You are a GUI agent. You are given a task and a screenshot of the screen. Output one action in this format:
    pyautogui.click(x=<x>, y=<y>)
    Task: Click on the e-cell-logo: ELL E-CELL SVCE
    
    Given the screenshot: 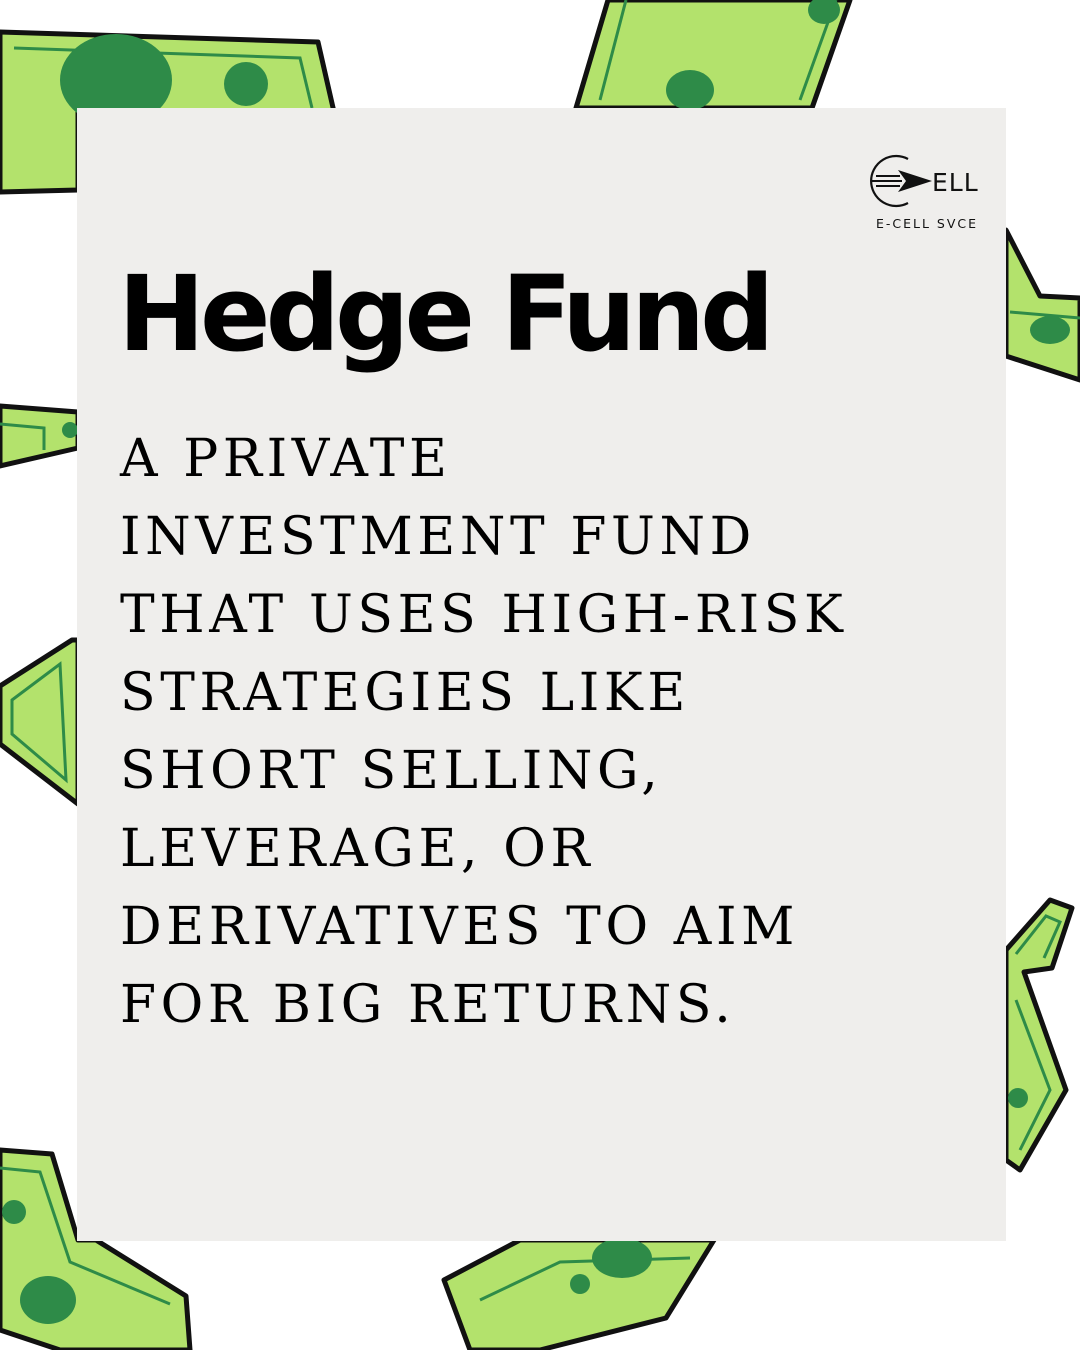 What is the action you would take?
    pyautogui.click(x=927, y=194)
    